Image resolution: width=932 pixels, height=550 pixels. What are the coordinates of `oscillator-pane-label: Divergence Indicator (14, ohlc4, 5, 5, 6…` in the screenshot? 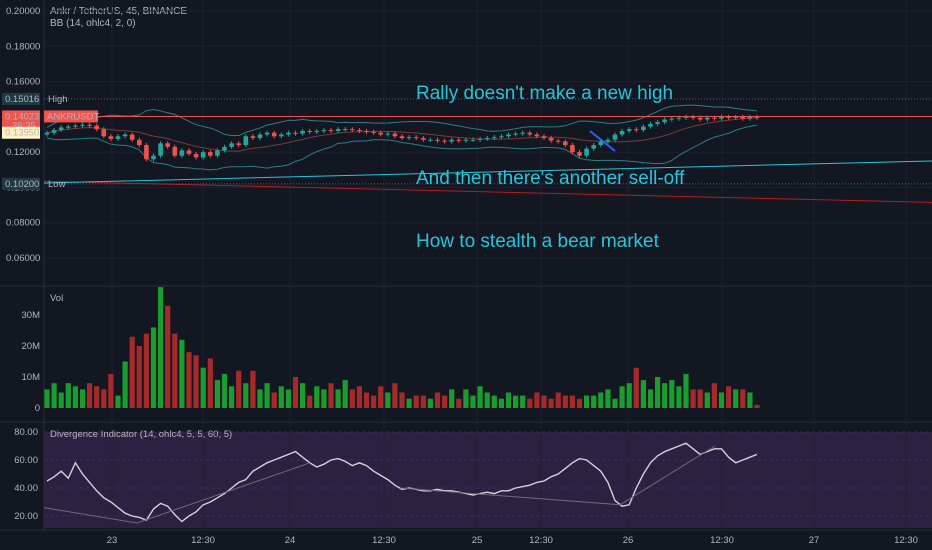 It's located at (141, 434).